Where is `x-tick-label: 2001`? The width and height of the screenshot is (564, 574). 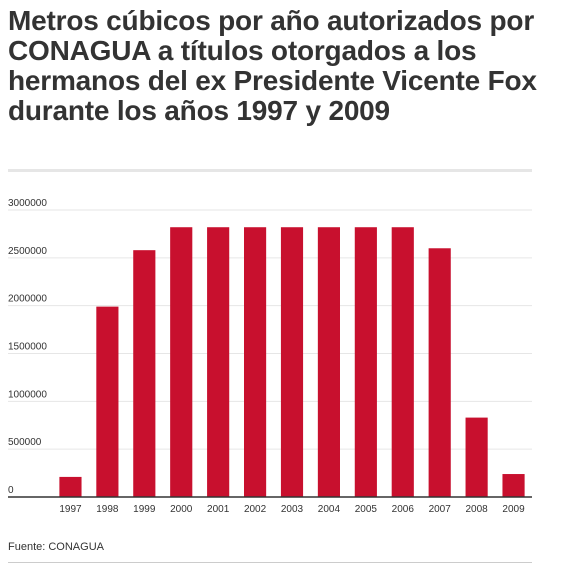 x-tick-label: 2001 is located at coordinates (218, 509).